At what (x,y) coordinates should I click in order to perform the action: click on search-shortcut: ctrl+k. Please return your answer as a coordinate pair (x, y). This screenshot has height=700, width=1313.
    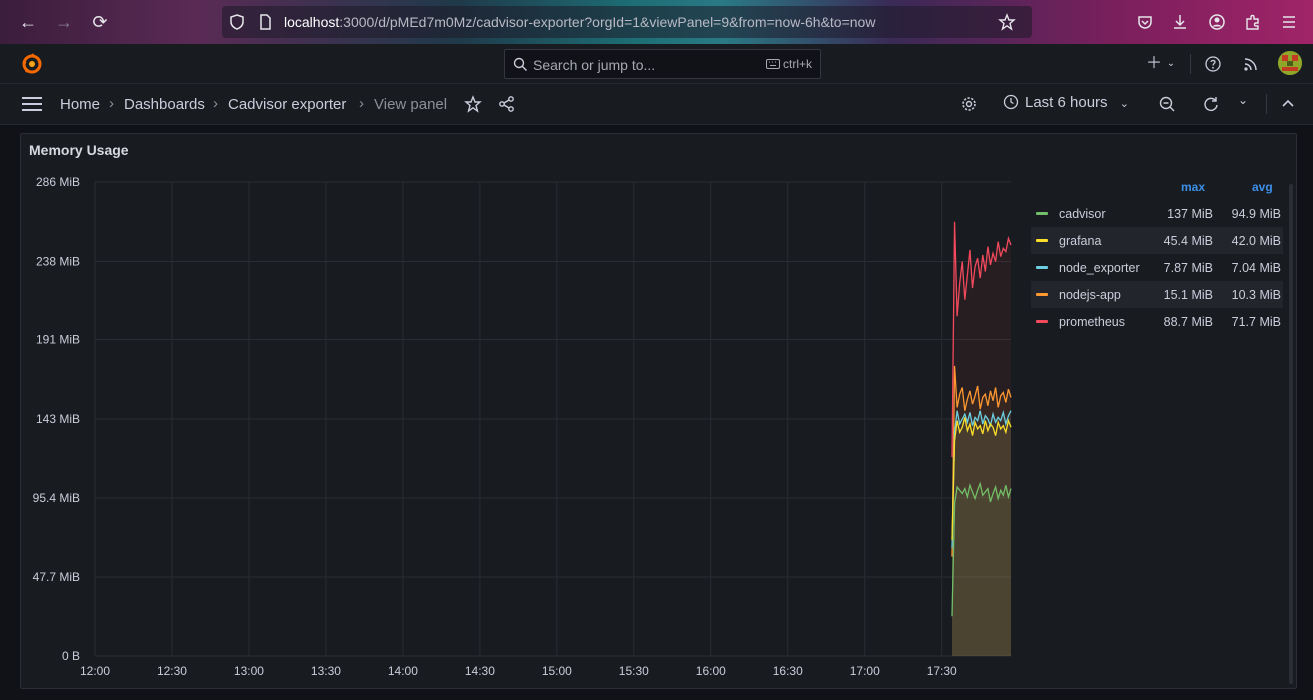
    Looking at the image, I should click on (788, 64).